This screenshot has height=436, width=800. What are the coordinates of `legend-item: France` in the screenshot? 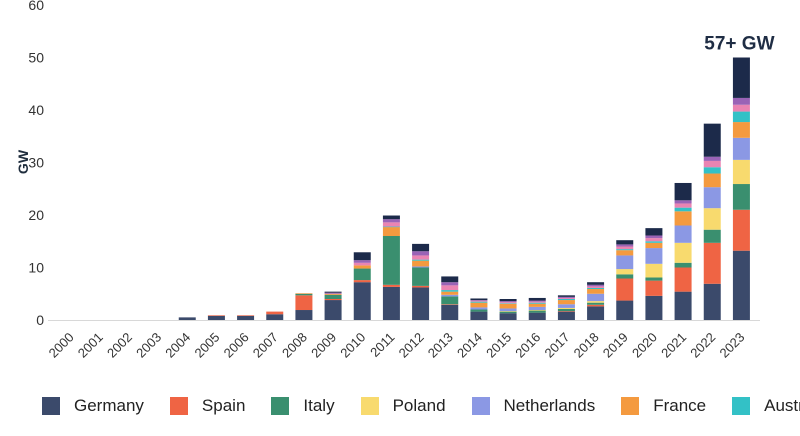 It's located at (663, 406).